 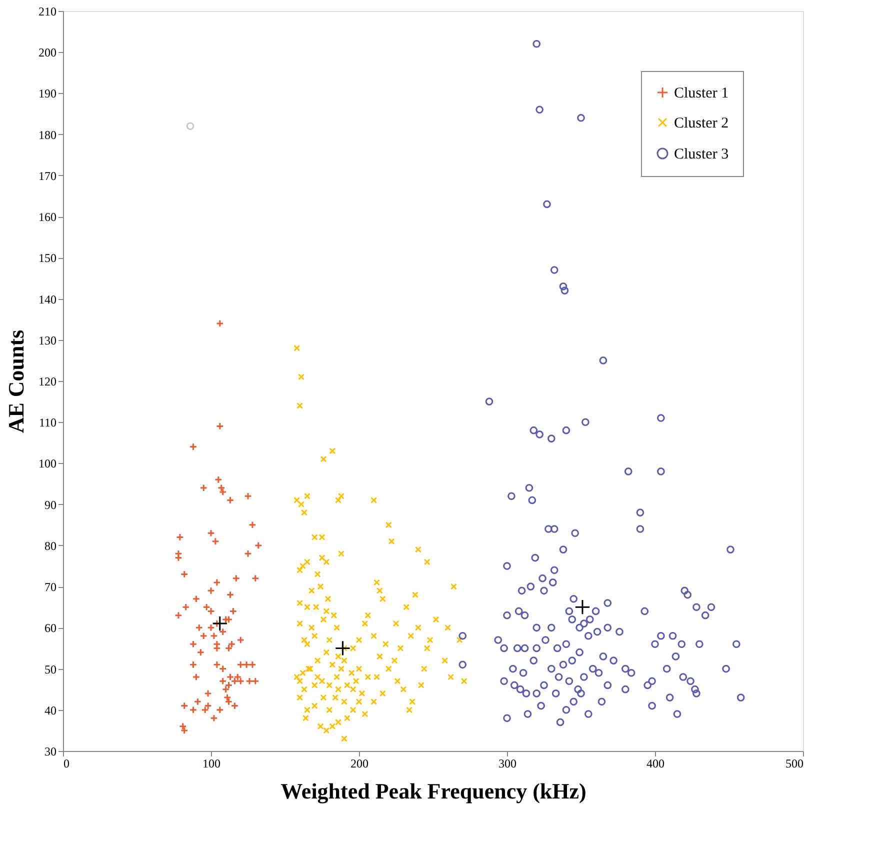 I want to click on y-axis-title: AE Counts, so click(x=16, y=381).